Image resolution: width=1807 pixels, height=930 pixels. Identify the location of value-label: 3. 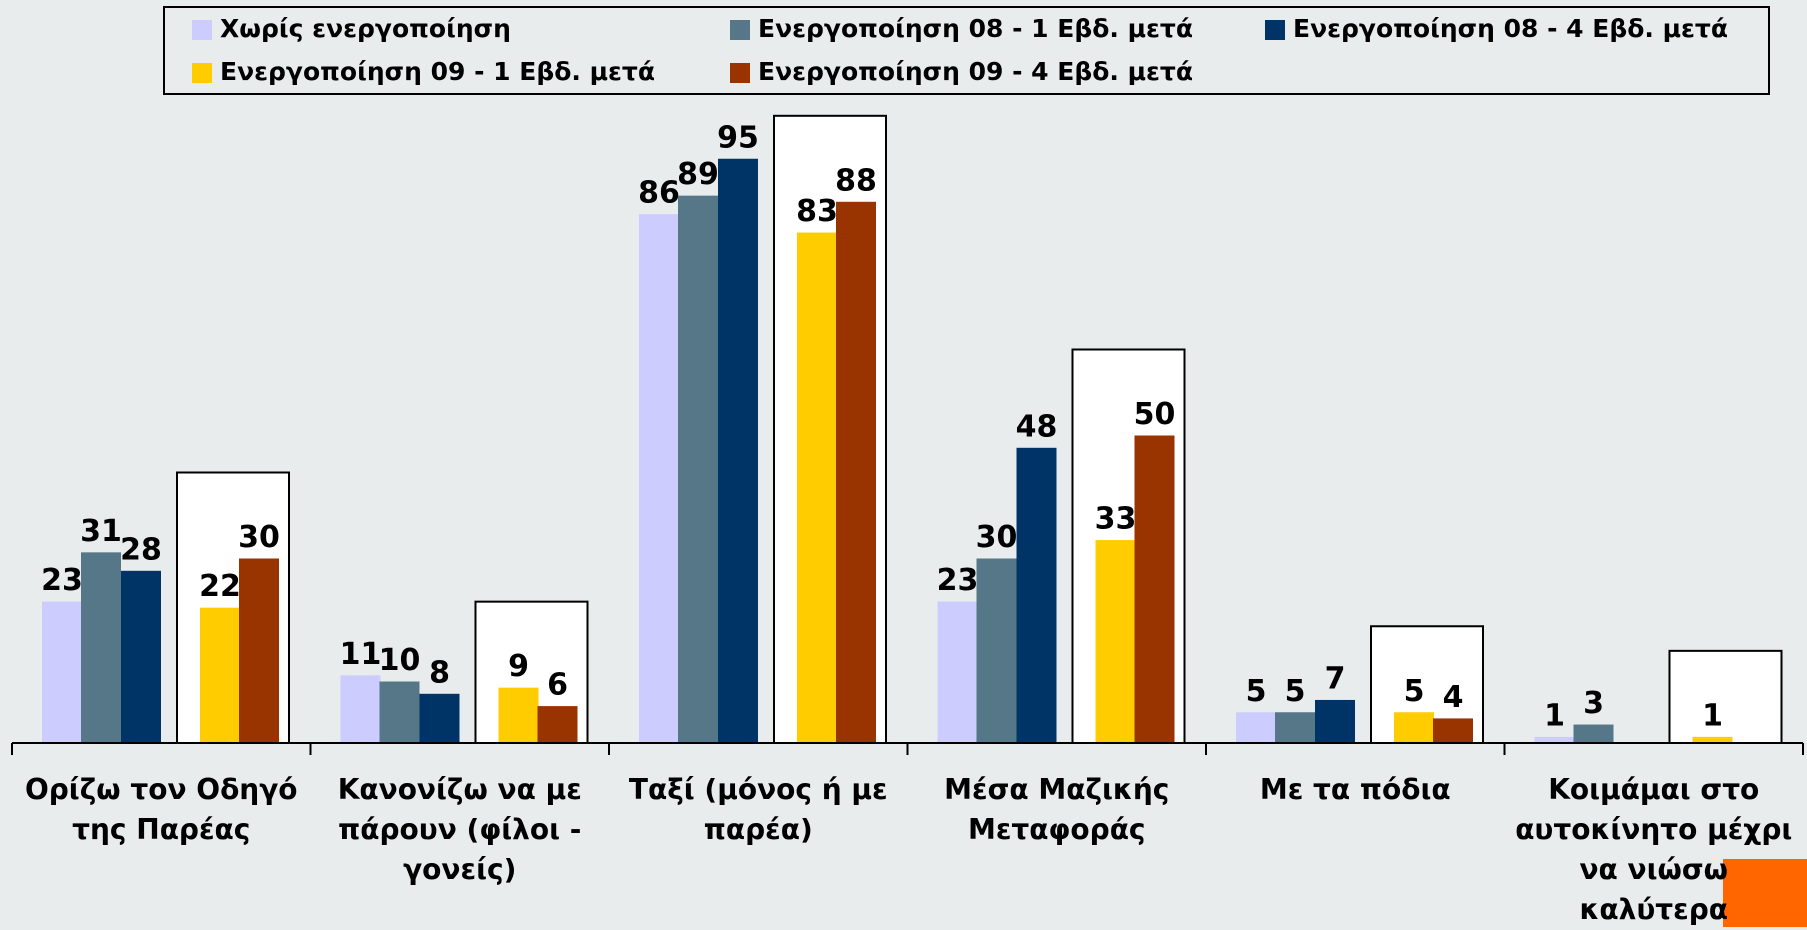
(1593, 703).